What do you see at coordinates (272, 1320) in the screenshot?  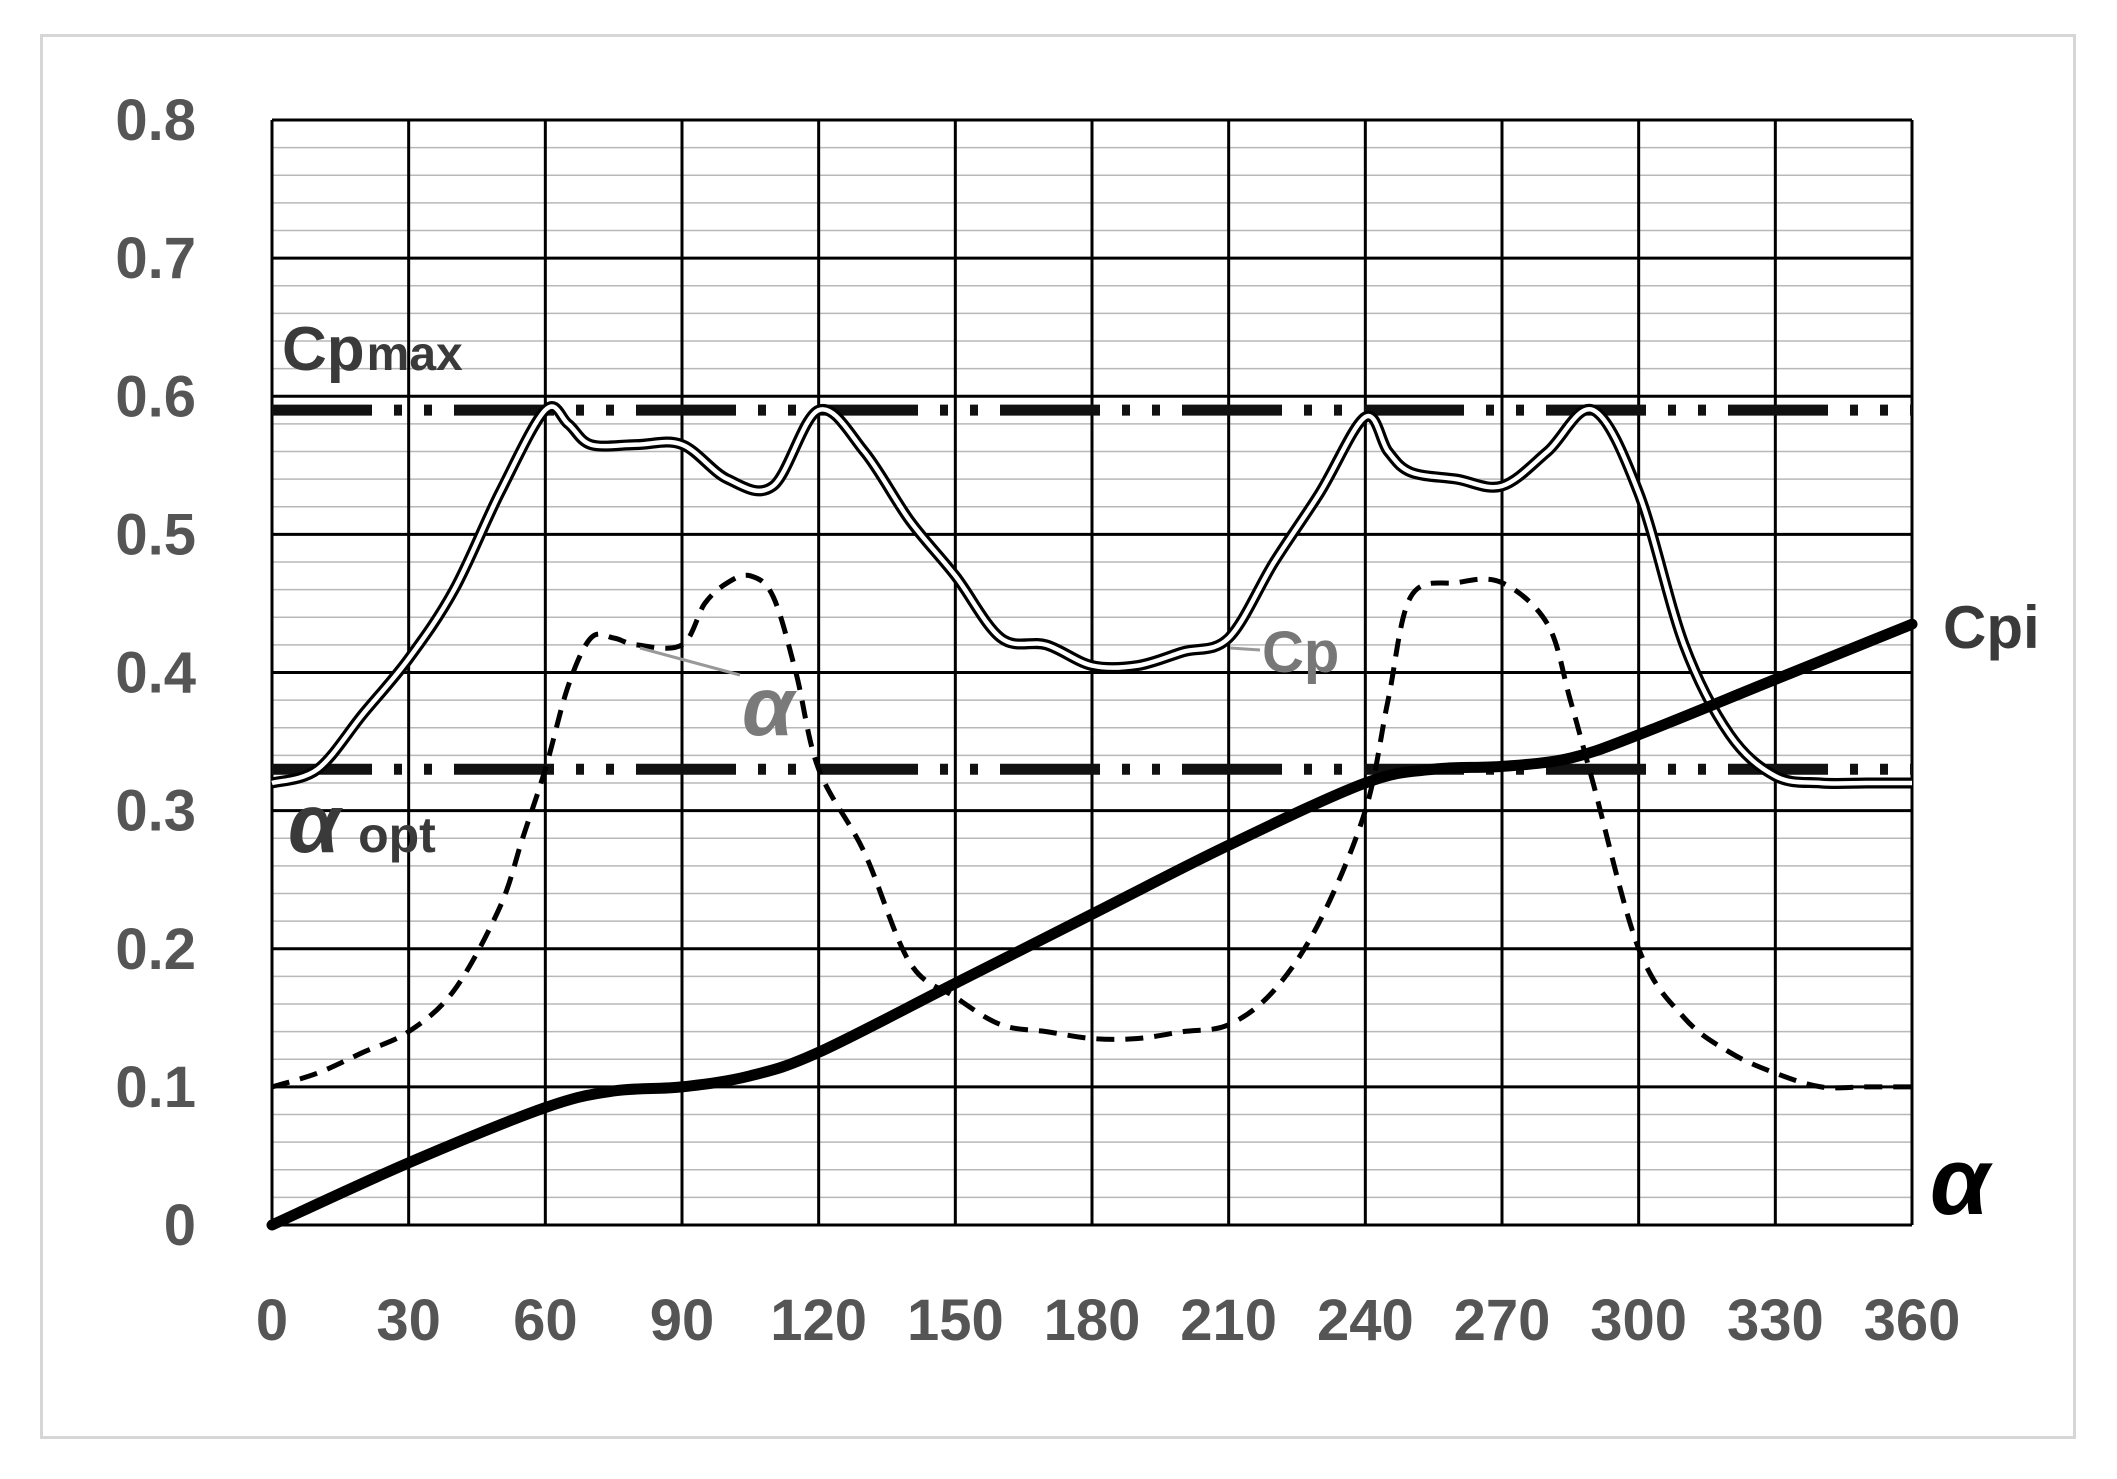 I see `x-tick-label: 0` at bounding box center [272, 1320].